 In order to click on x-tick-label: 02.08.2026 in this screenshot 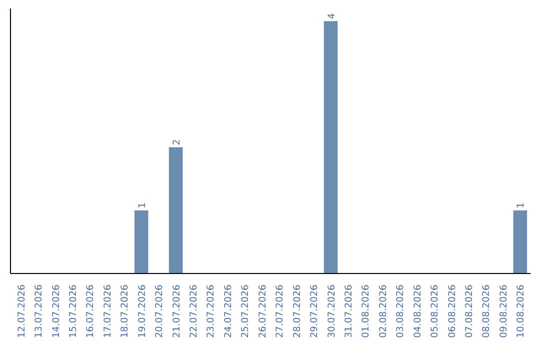, I will do `click(383, 311)`.